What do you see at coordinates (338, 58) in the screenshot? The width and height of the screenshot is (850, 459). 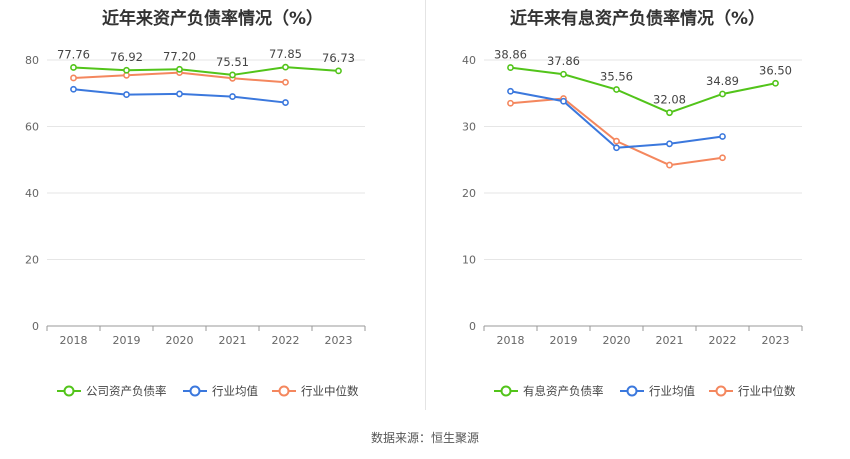 I see `data-label: 76.73` at bounding box center [338, 58].